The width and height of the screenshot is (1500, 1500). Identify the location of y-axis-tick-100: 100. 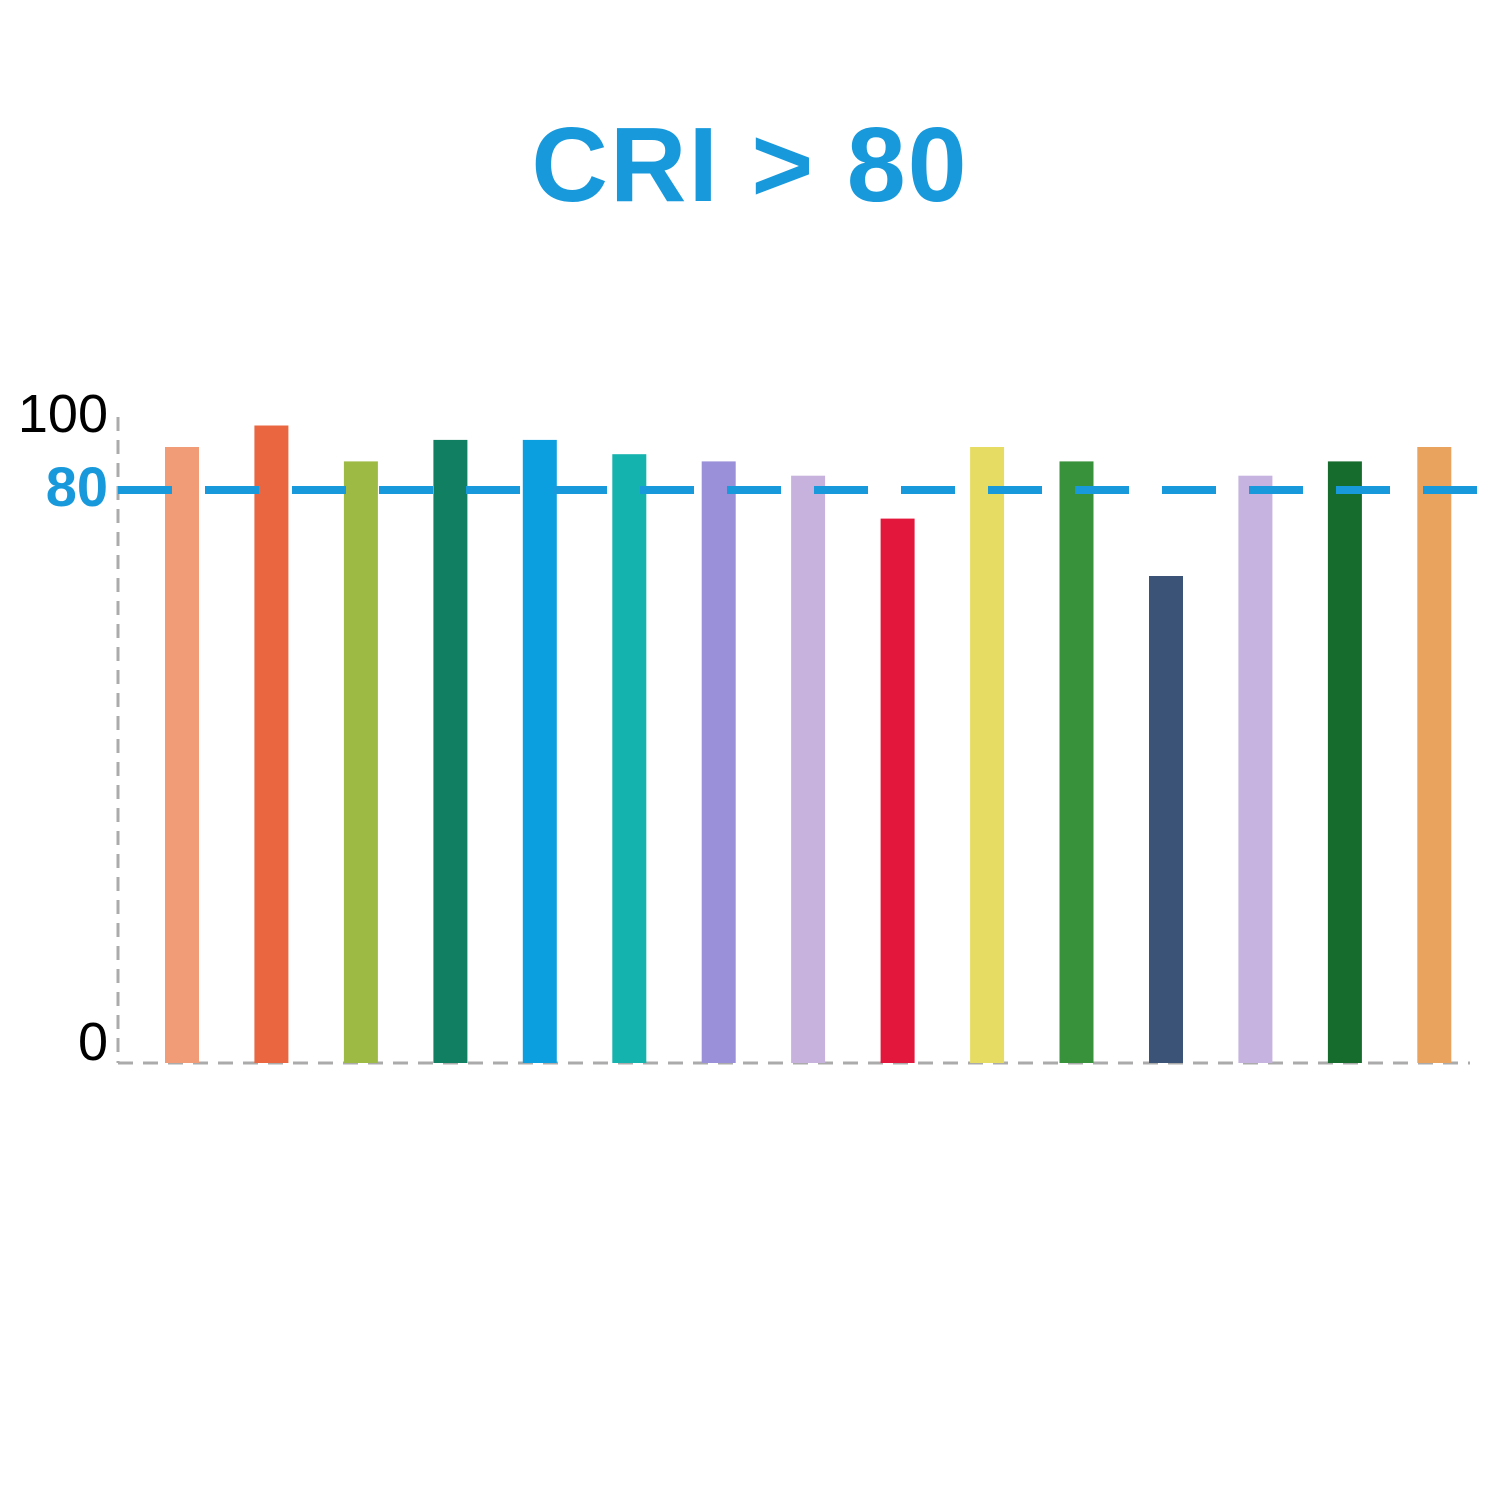
(62, 414).